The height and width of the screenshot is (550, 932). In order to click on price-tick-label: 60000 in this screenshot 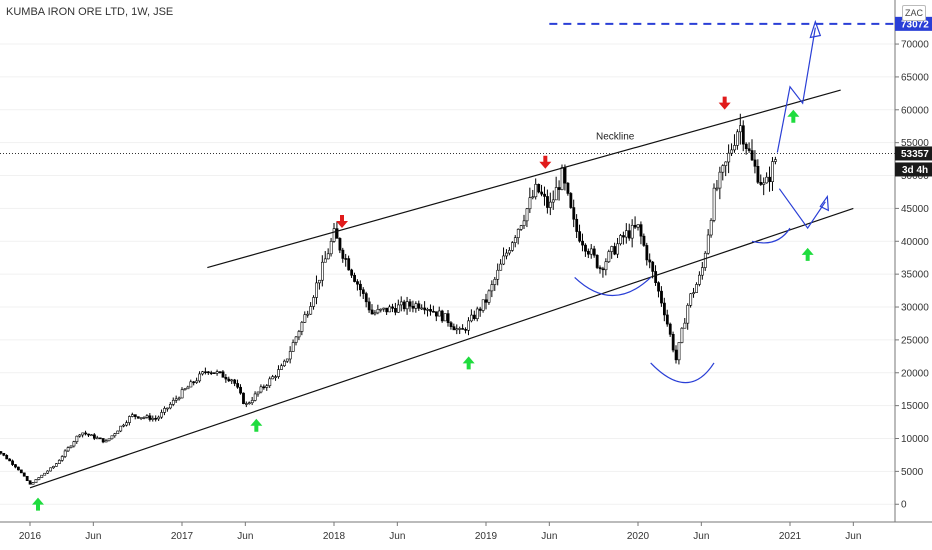, I will do `click(915, 110)`.